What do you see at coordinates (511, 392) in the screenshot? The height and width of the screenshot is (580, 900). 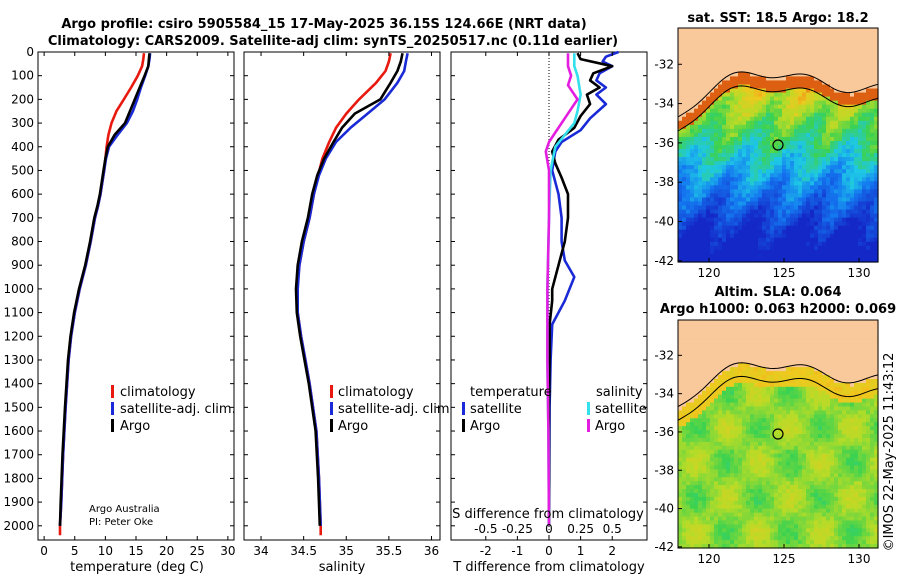 I see `diff-legend-temperature-title: temperature` at bounding box center [511, 392].